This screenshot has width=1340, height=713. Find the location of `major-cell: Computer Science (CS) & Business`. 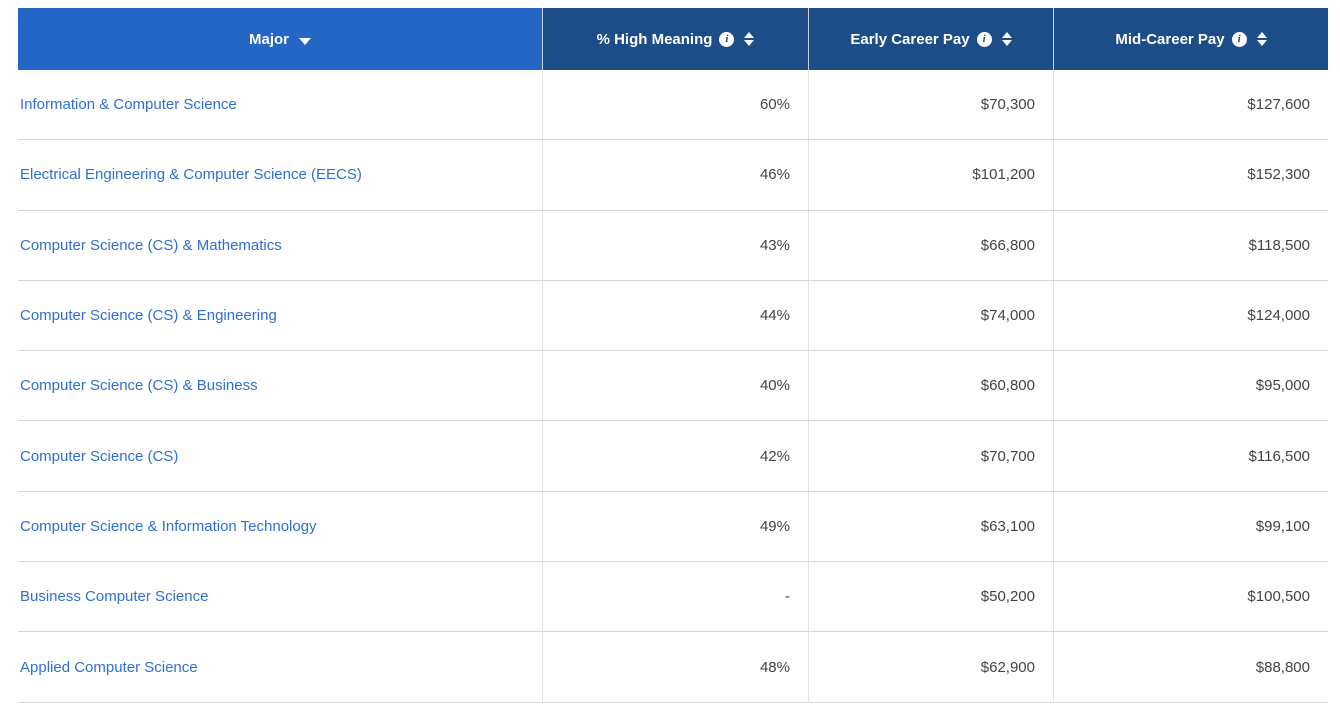

major-cell: Computer Science (CS) & Business is located at coordinates (280, 385).